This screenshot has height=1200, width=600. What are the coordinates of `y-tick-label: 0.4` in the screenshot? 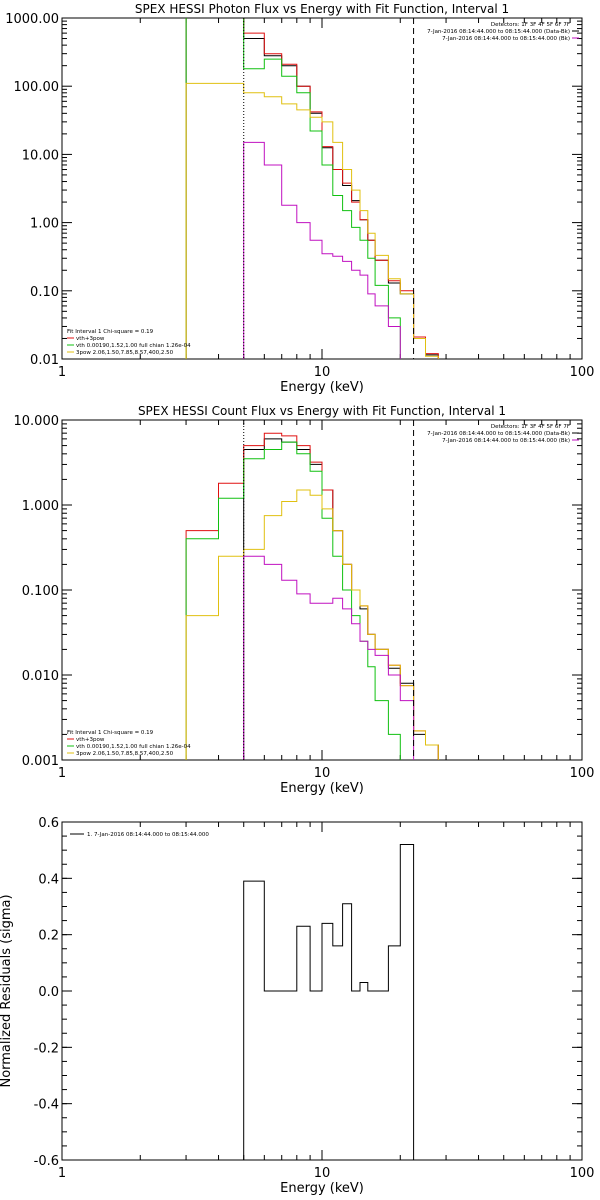 It's located at (48, 879).